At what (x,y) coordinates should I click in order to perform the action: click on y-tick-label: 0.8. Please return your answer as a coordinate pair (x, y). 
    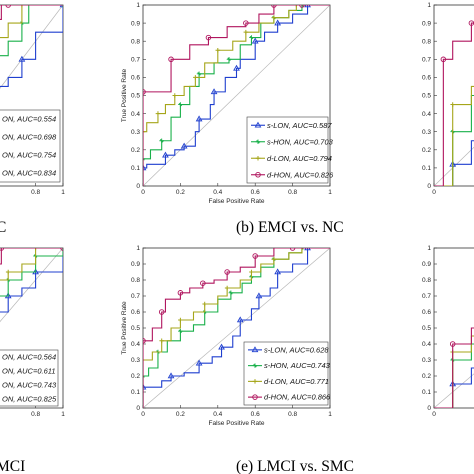
    Looking at the image, I should click on (135, 280).